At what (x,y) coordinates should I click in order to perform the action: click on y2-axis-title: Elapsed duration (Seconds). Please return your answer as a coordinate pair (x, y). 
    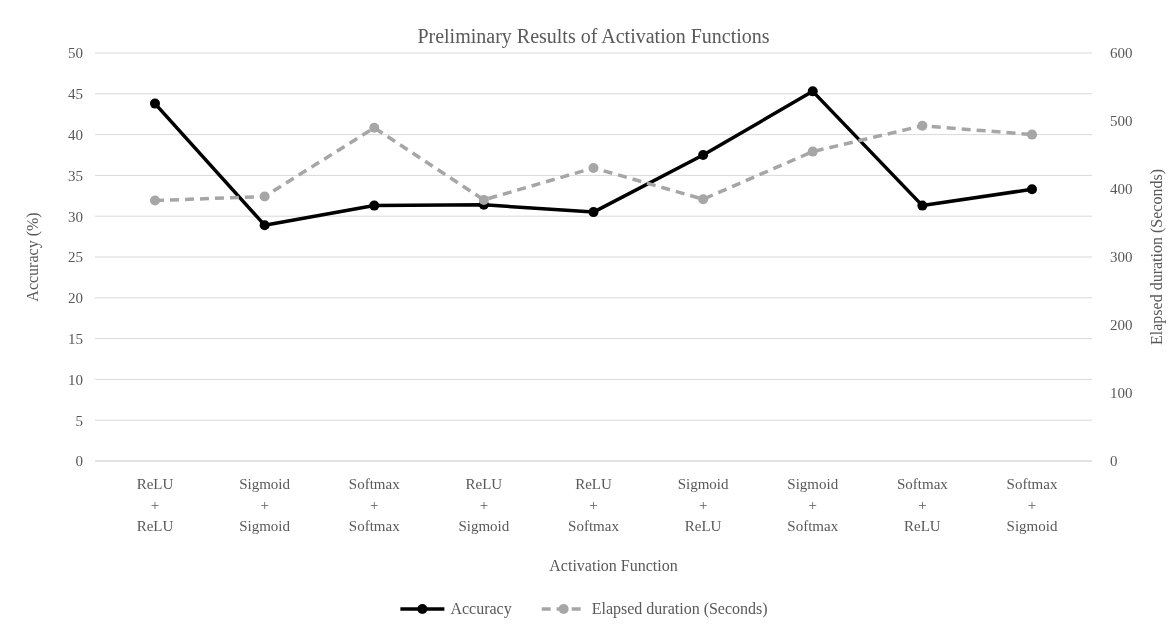
    Looking at the image, I should click on (1157, 257).